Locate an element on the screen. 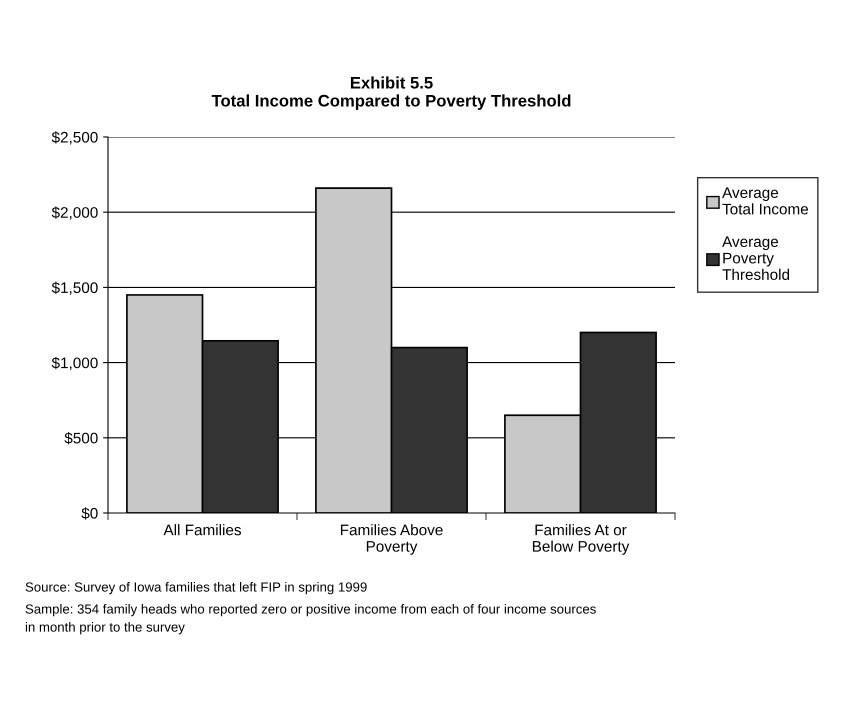 The image size is (854, 709). x-tick-label: Families At or Below Poverty is located at coordinates (581, 539).